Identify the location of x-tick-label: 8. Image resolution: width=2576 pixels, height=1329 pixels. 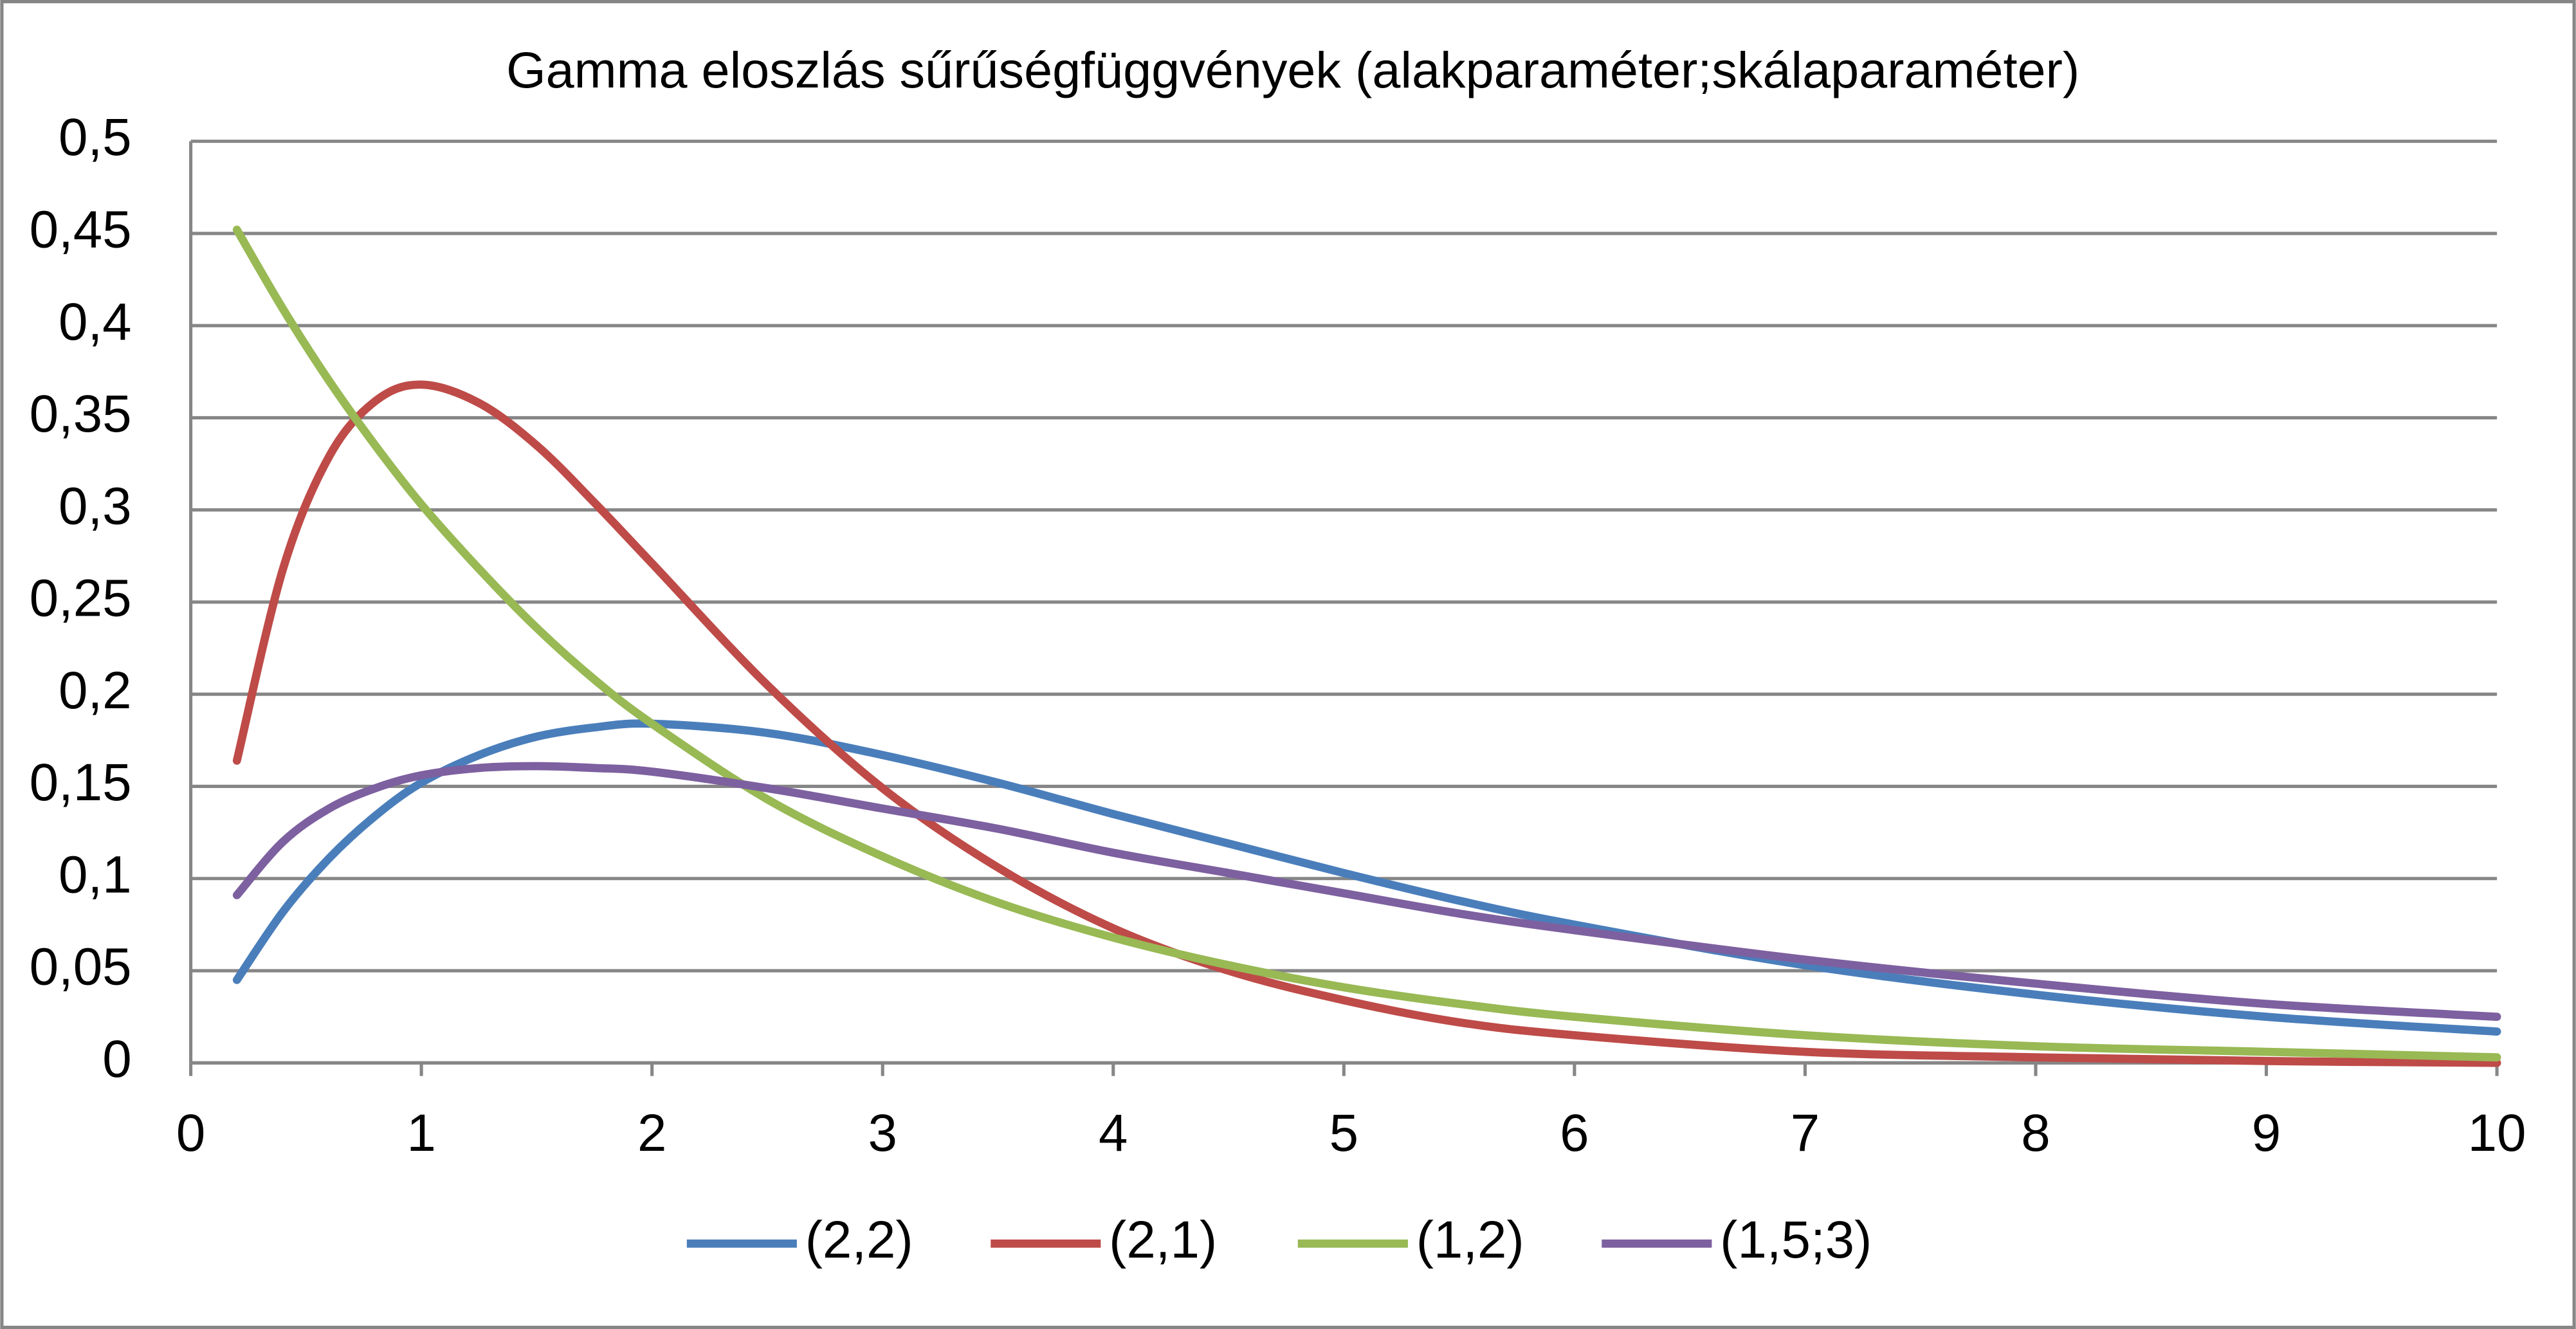
(2035, 1133).